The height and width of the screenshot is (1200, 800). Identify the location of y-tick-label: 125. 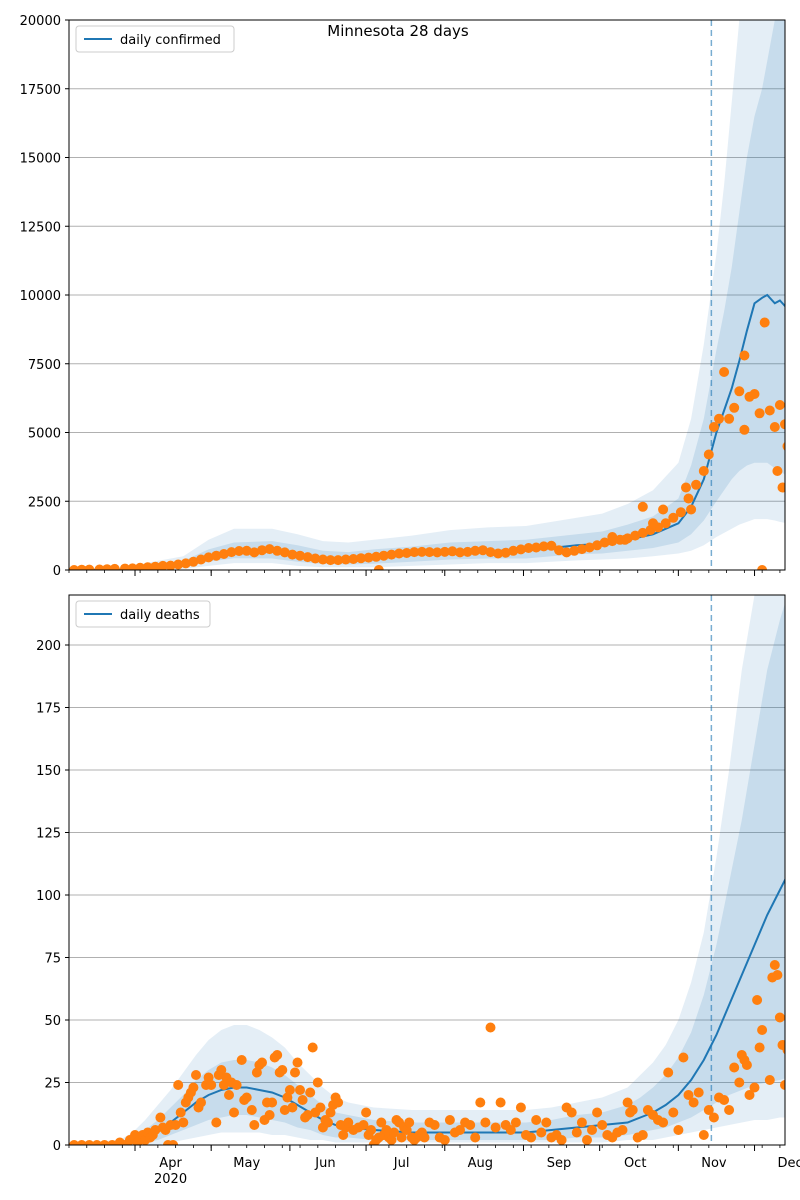
(48, 834).